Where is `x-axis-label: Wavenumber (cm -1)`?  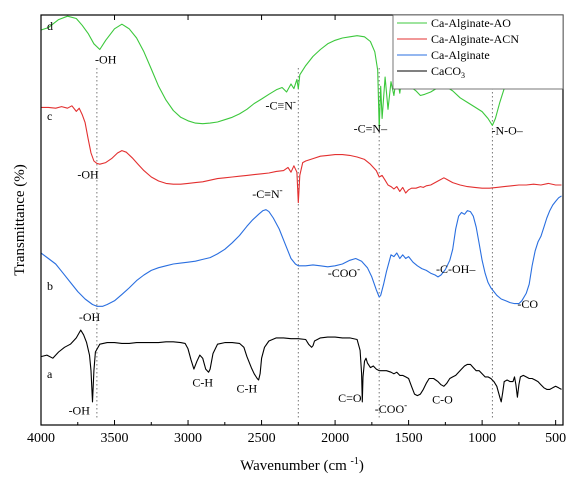
x-axis-label: Wavenumber (cm -1) is located at coordinates (302, 465).